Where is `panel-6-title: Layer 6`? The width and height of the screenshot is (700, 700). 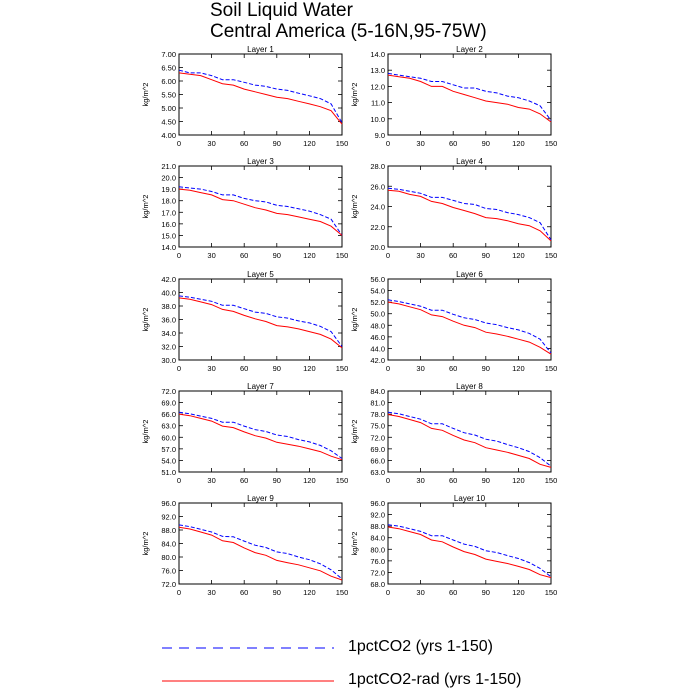 panel-6-title: Layer 6 is located at coordinates (469, 274).